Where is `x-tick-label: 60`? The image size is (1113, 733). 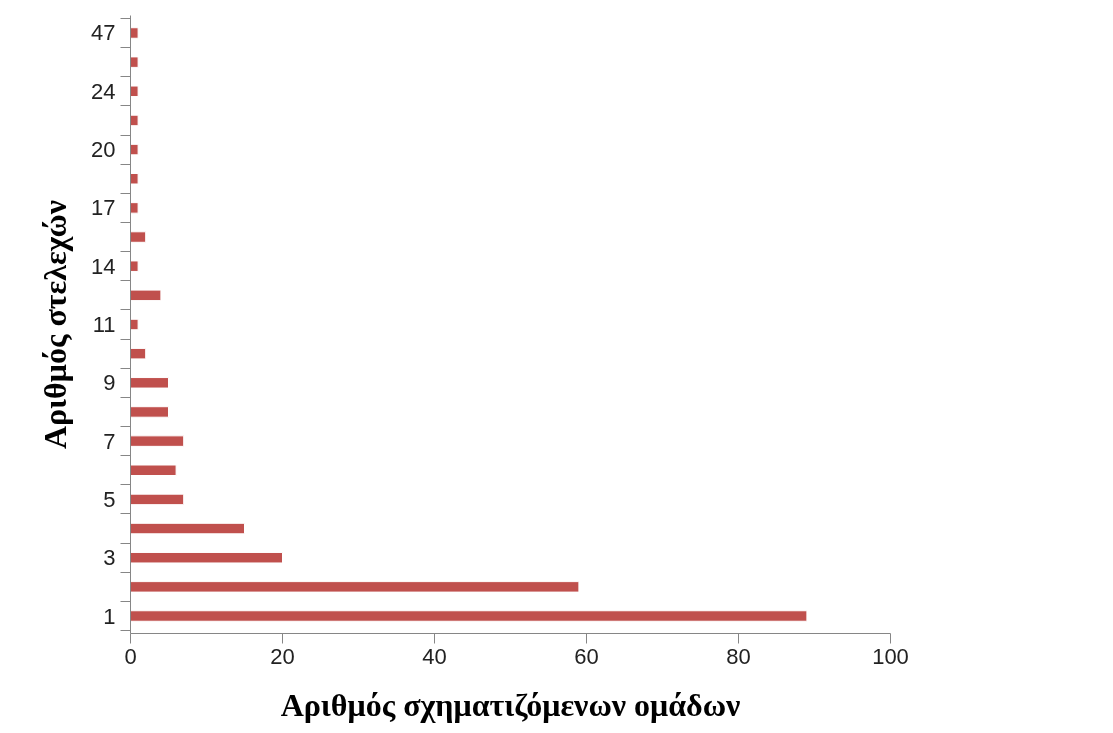 x-tick-label: 60 is located at coordinates (586, 656).